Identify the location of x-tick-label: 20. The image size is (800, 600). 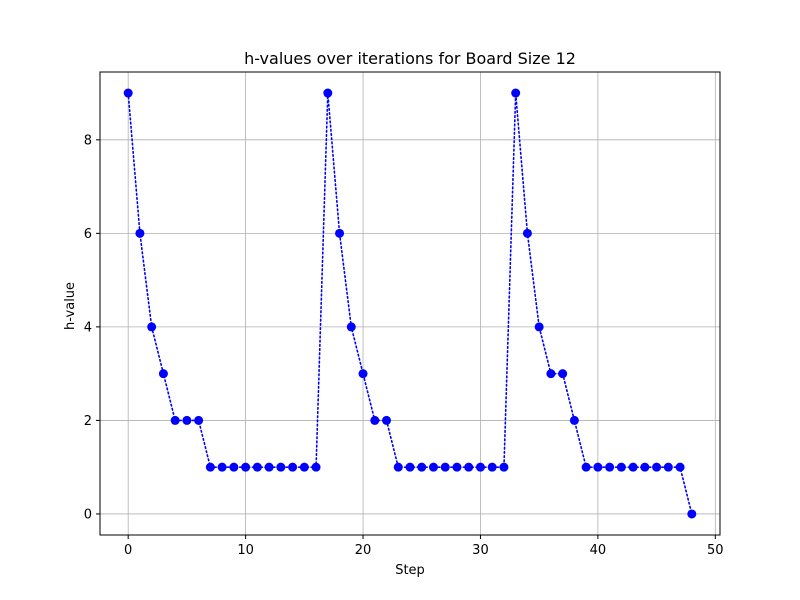
(363, 550).